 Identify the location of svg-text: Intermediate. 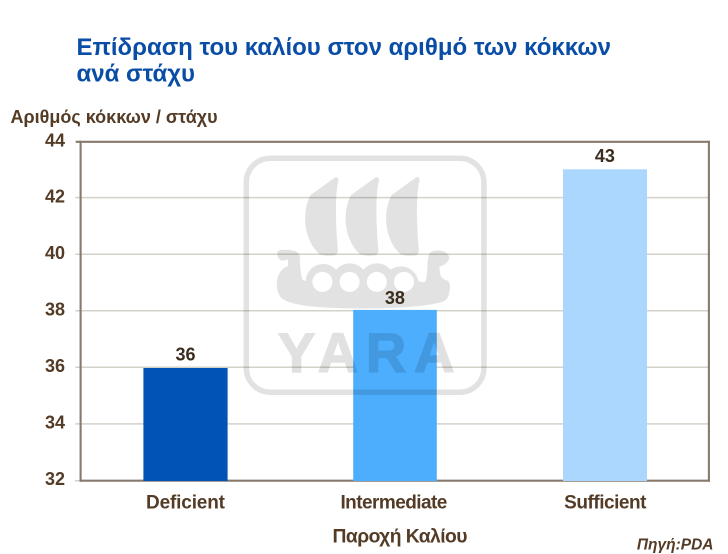
(393, 502).